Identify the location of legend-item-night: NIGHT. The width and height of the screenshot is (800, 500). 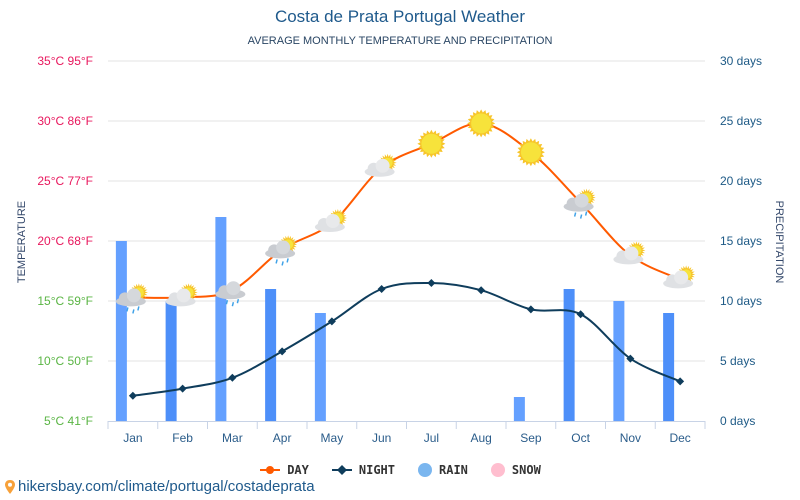
(363, 470).